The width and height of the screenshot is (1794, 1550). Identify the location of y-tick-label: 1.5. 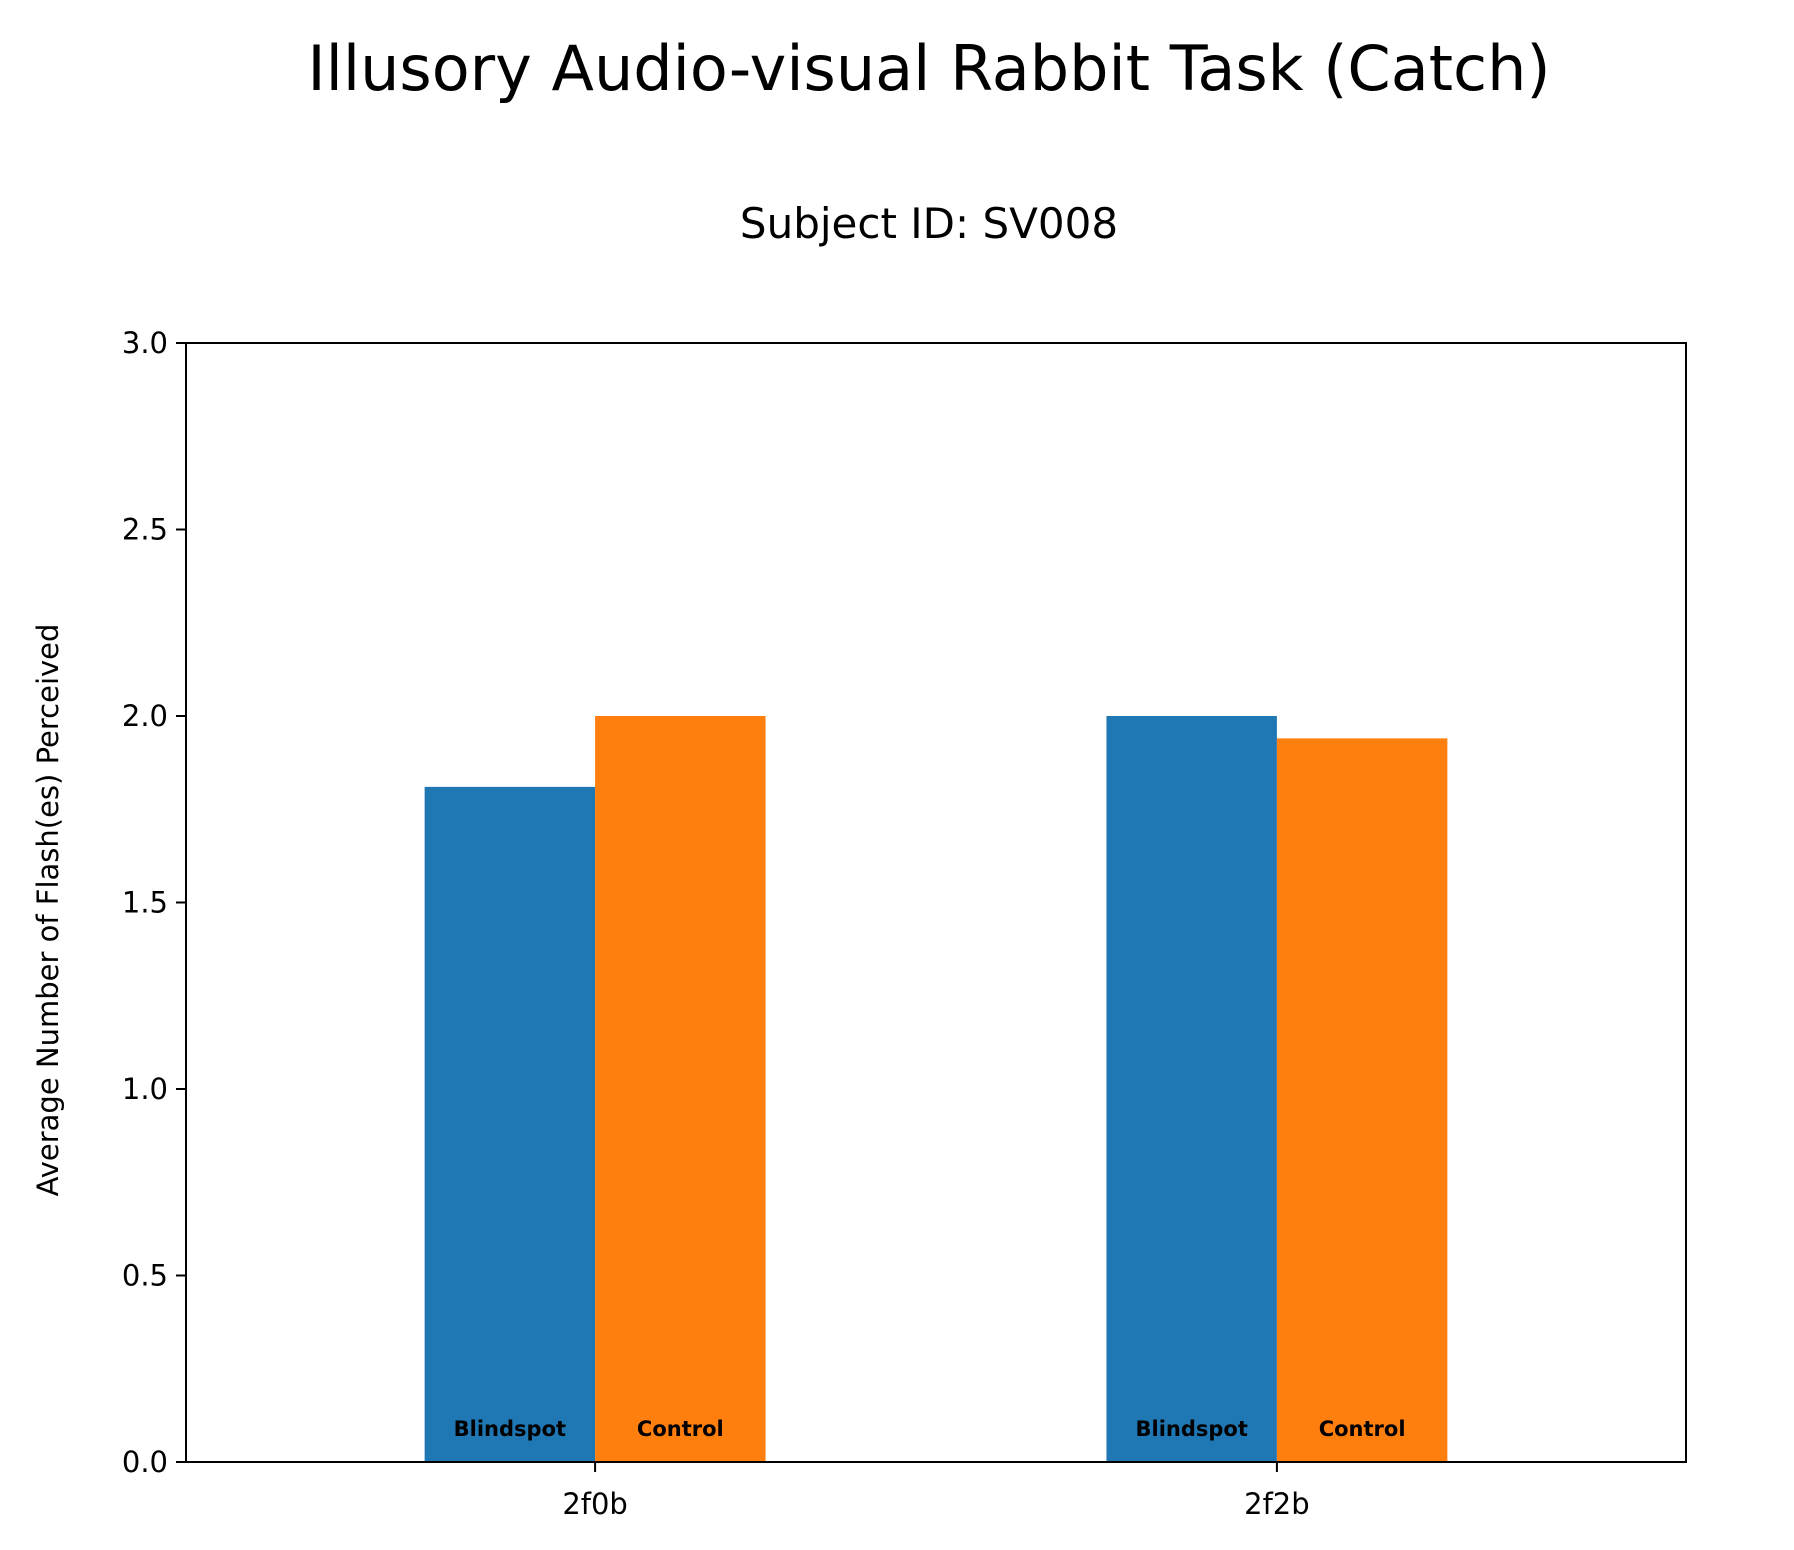
(145, 903).